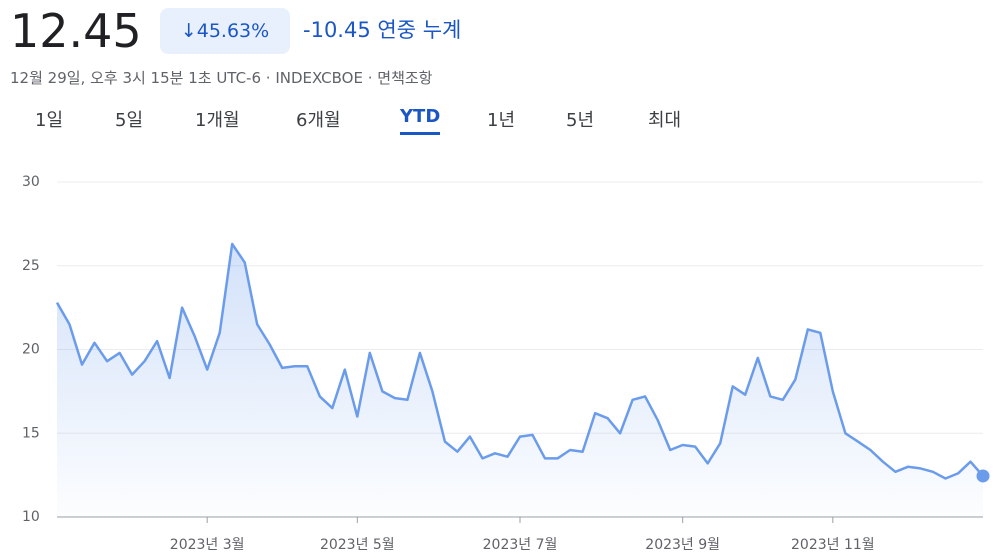 This screenshot has height=560, width=1004. I want to click on x-tick-label: 2023년 3월, so click(207, 545).